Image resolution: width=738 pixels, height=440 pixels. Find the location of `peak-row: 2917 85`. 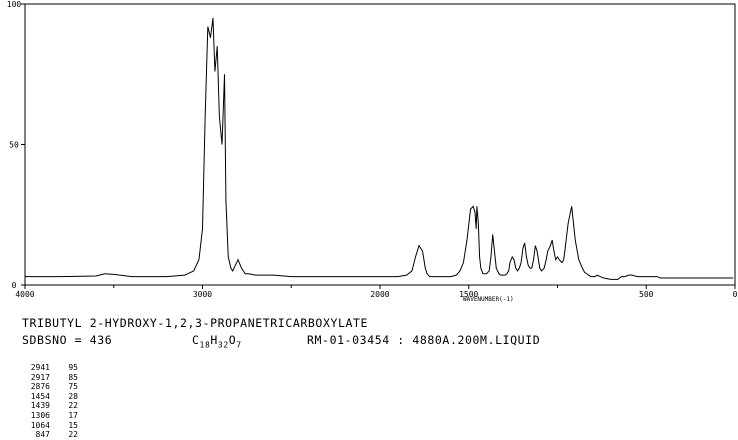

peak-row: 2917 85 is located at coordinates (50, 378).